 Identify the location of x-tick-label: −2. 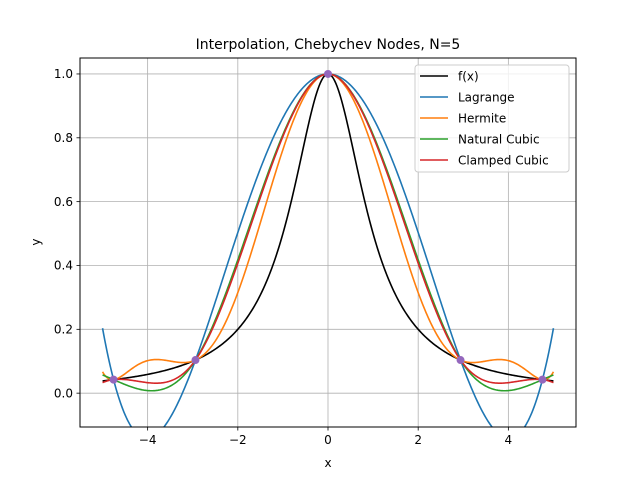
(238, 440).